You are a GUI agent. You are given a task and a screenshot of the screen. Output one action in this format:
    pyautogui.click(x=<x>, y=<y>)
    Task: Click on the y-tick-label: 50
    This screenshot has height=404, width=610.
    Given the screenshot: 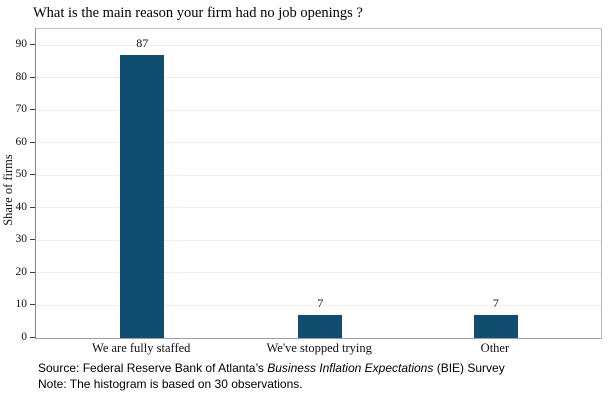 What is the action you would take?
    pyautogui.click(x=21, y=174)
    